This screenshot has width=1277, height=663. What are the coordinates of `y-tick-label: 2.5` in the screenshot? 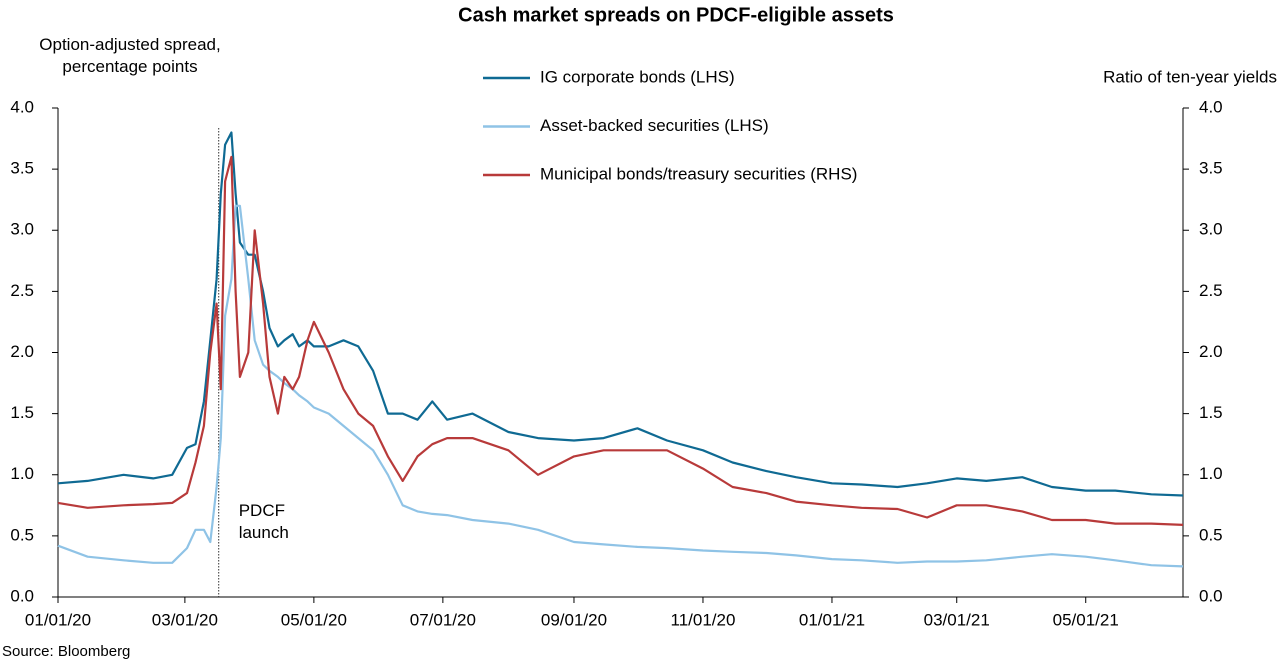 It's located at (22, 290).